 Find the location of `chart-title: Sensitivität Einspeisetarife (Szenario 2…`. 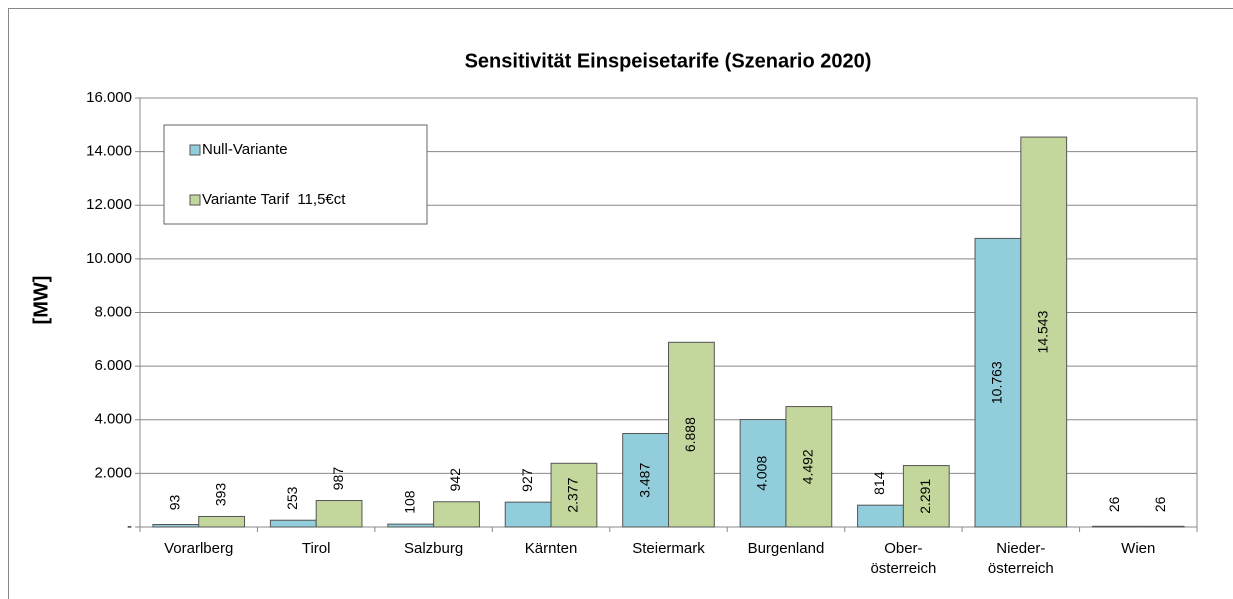

chart-title: Sensitivität Einspeisetarife (Szenario 2… is located at coordinates (668, 61).